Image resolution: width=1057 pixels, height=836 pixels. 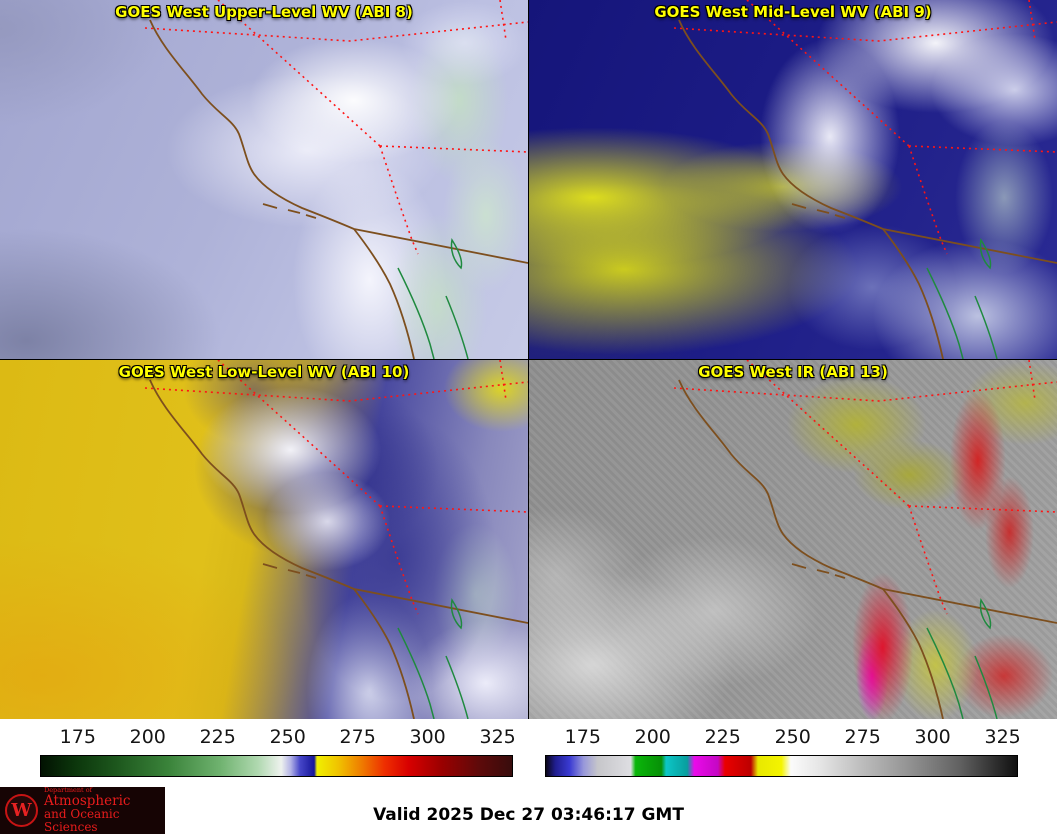 What do you see at coordinates (781, 766) in the screenshot?
I see `ir-colorbar` at bounding box center [781, 766].